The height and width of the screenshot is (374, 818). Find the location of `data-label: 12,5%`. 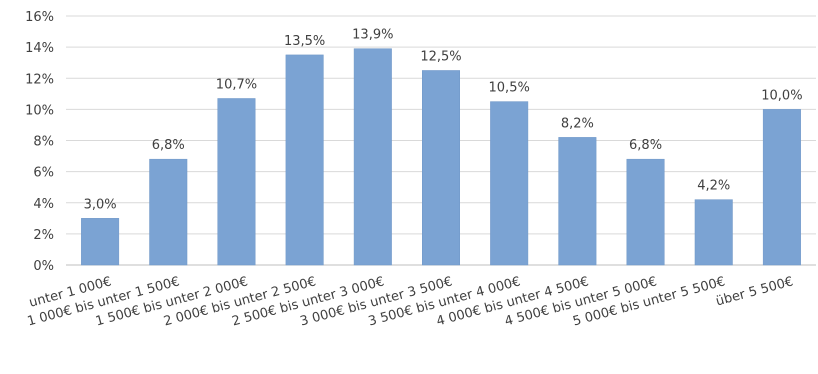

data-label: 12,5% is located at coordinates (440, 56).